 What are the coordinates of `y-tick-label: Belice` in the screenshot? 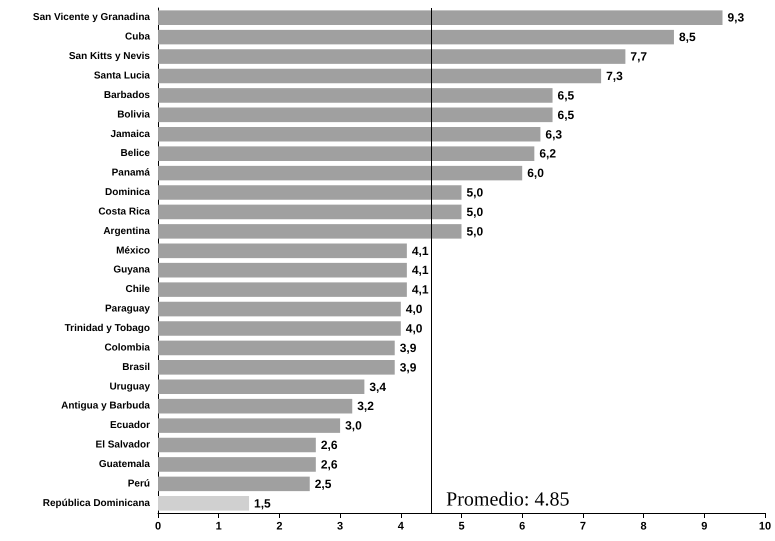 It's located at (135, 154).